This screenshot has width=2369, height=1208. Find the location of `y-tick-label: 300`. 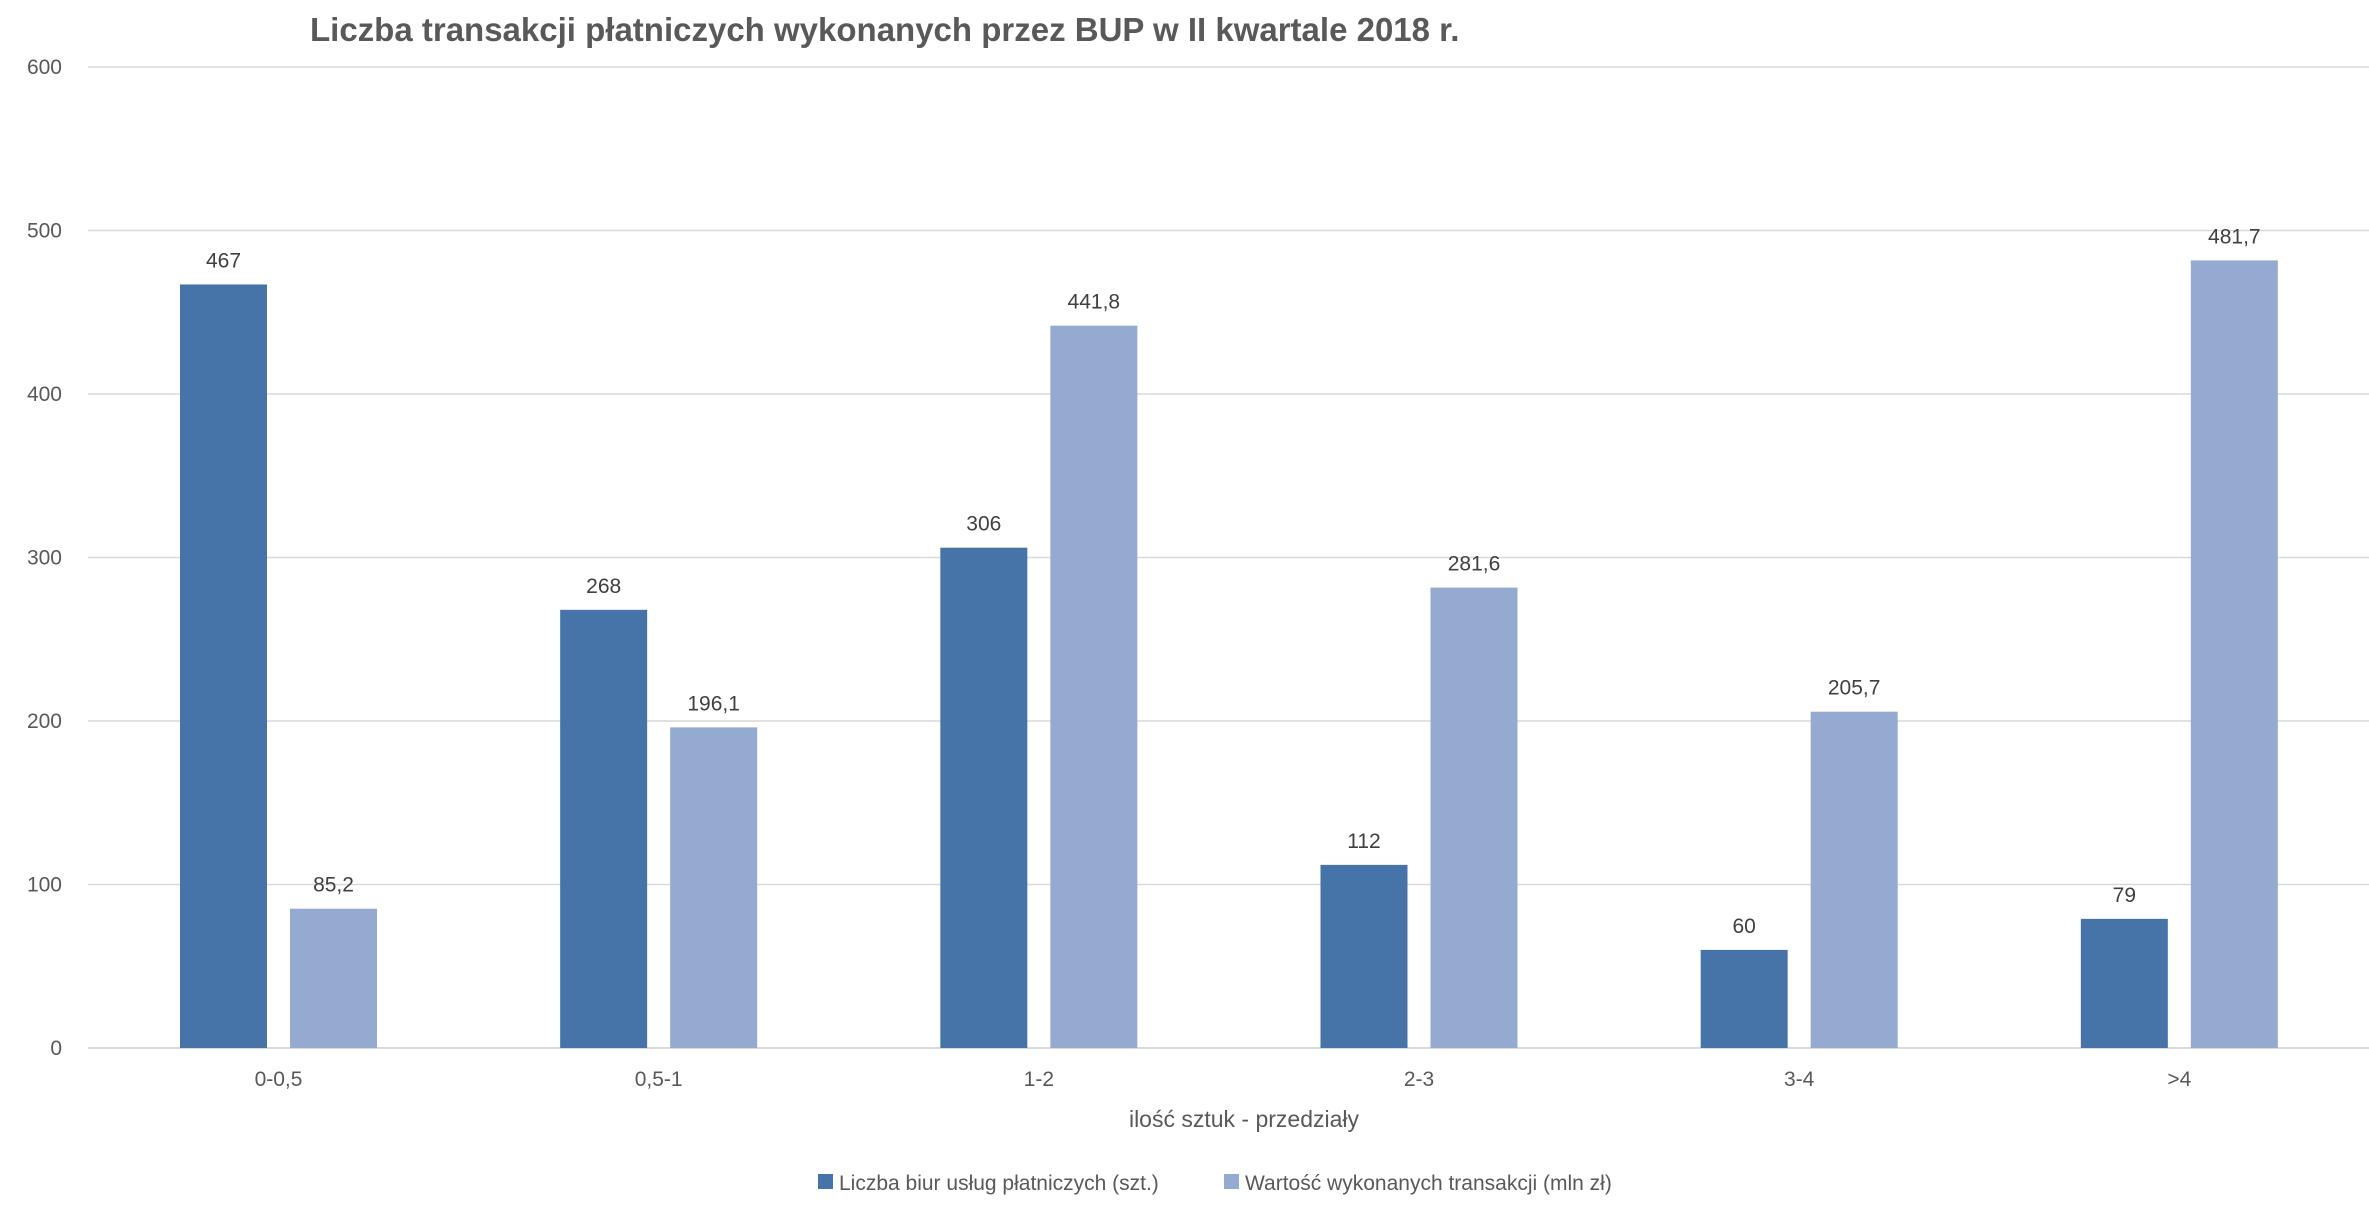

y-tick-label: 300 is located at coordinates (44, 558).